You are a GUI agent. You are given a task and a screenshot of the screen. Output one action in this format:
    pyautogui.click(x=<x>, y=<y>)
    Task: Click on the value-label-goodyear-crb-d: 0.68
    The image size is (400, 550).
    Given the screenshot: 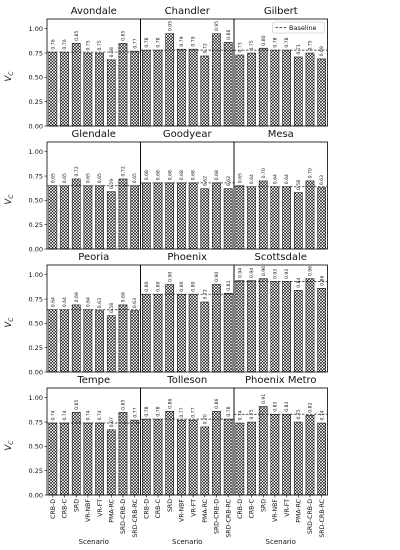 What is the action you would take?
    pyautogui.click(x=147, y=175)
    